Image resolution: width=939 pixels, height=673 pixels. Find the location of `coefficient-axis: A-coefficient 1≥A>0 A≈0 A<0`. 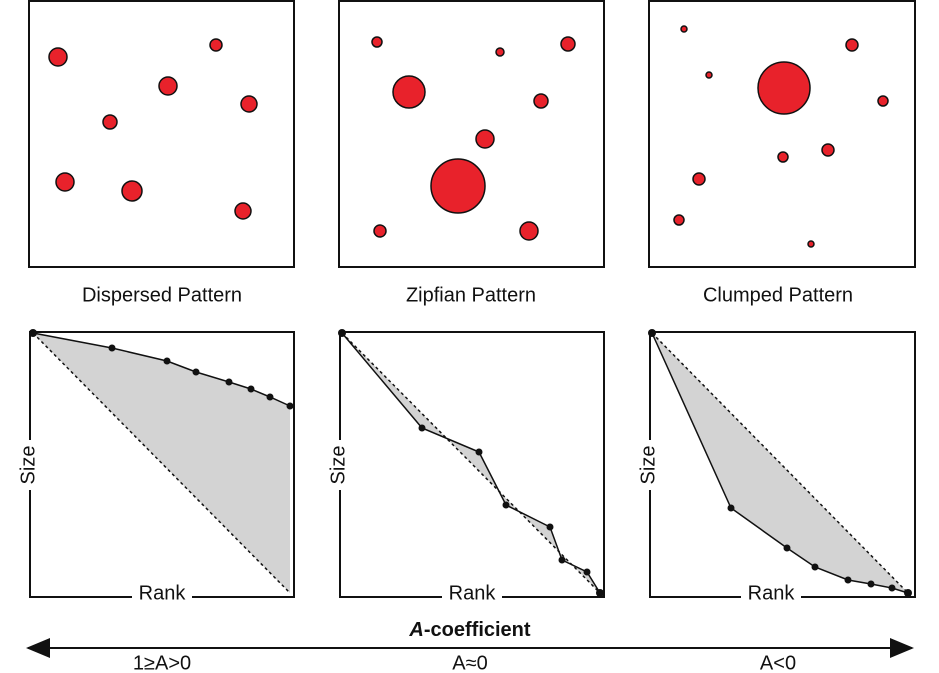

coefficient-axis: A-coefficient 1≥A>0 A≈0 A<0 is located at coordinates (470, 646).